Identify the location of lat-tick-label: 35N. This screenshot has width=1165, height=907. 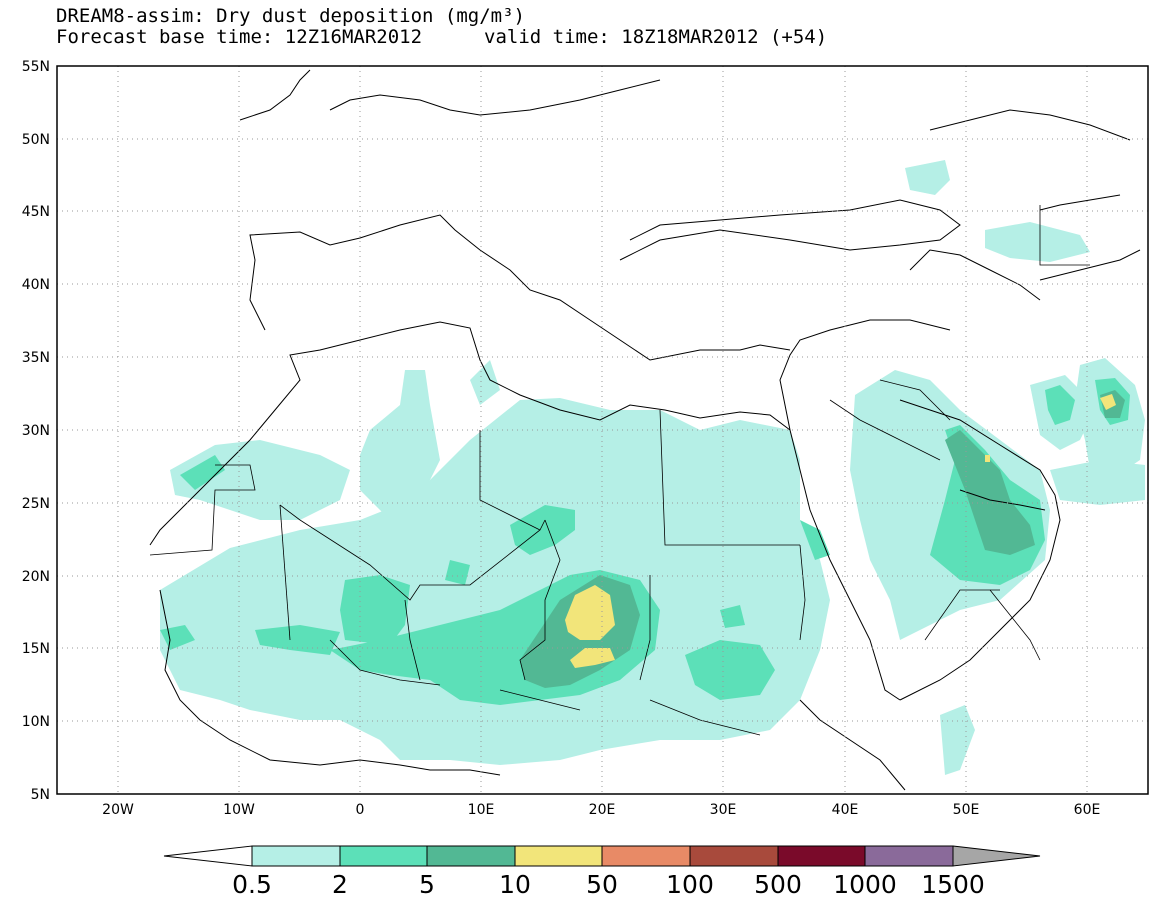
(36, 358).